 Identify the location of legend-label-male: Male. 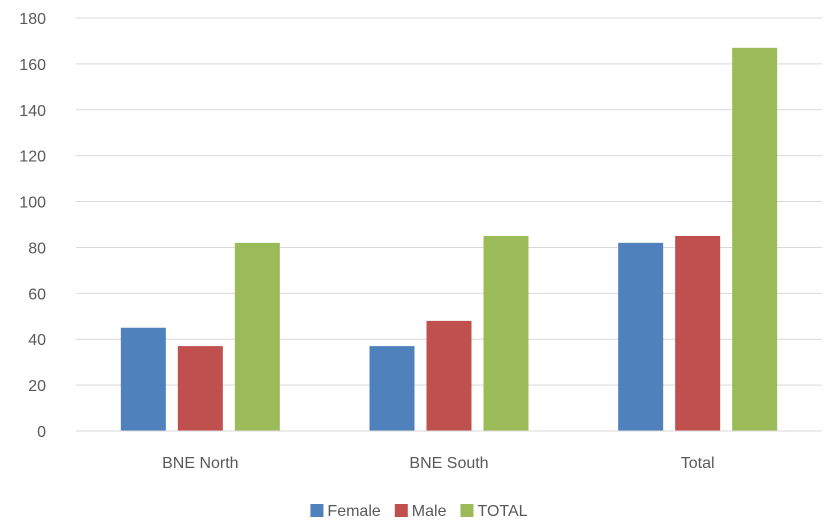
(429, 511).